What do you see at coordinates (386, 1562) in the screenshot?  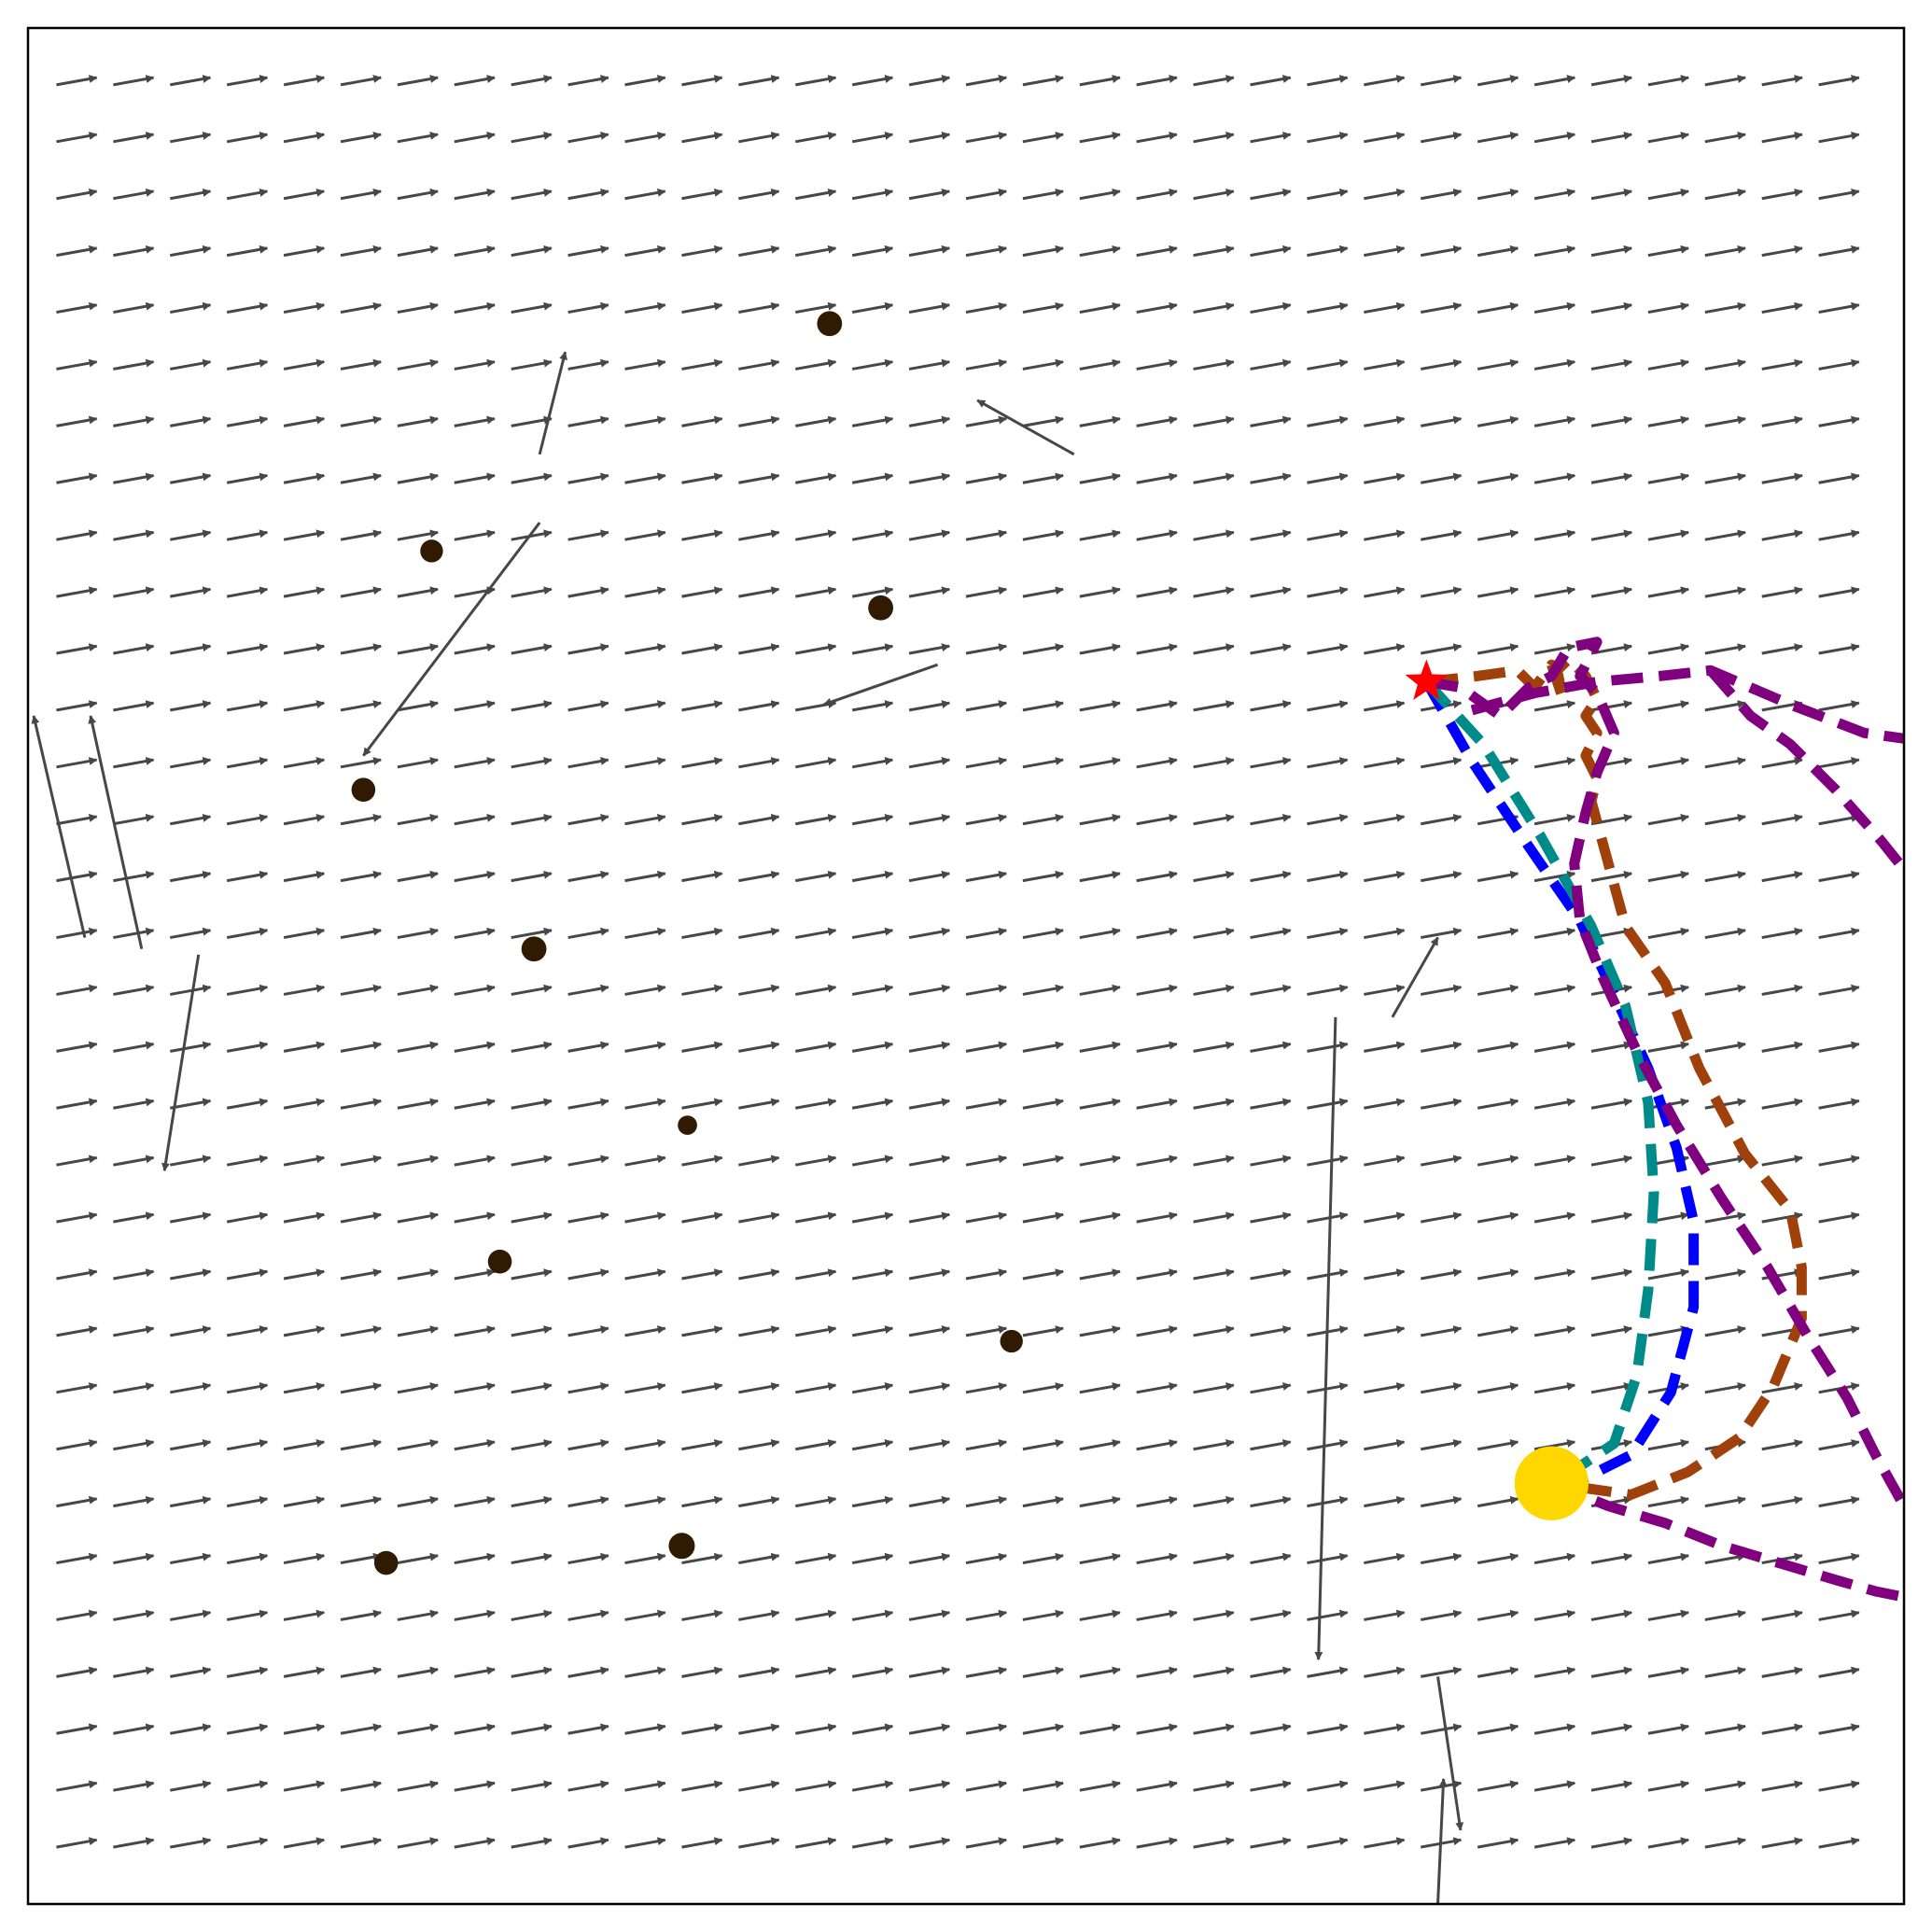 I see `obstacle-point` at bounding box center [386, 1562].